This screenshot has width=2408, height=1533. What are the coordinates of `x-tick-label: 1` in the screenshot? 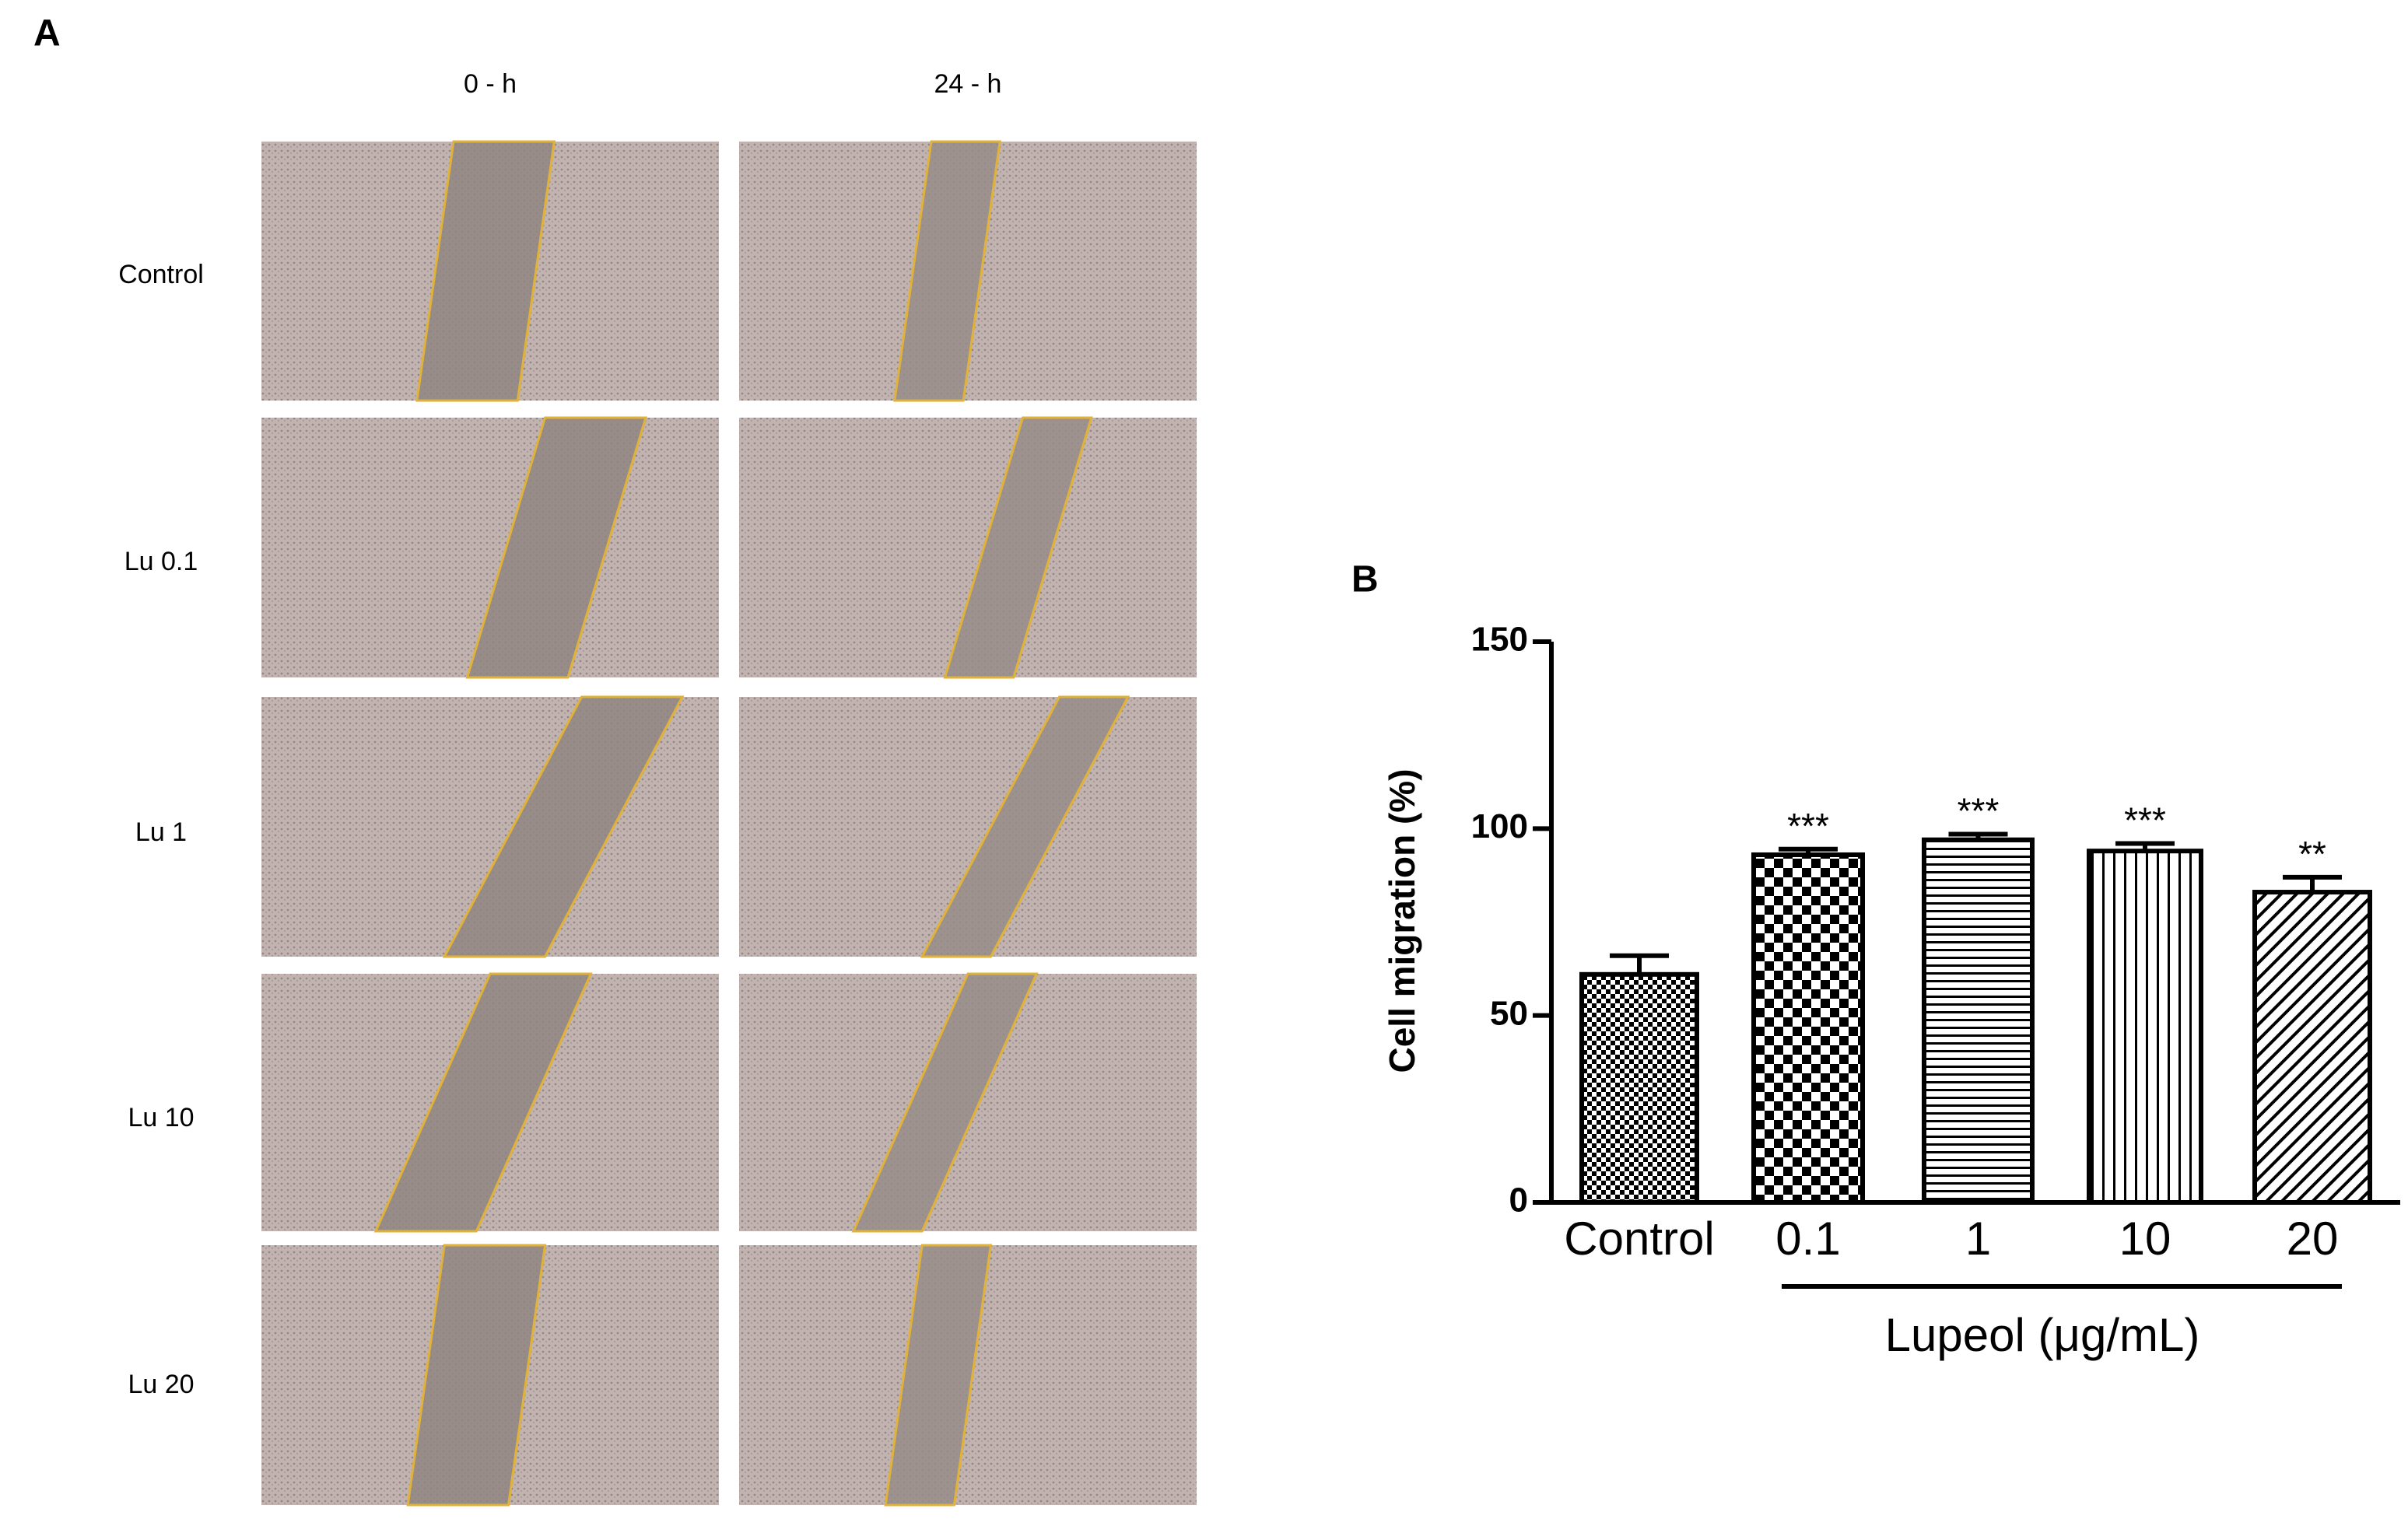 It's located at (1978, 1239).